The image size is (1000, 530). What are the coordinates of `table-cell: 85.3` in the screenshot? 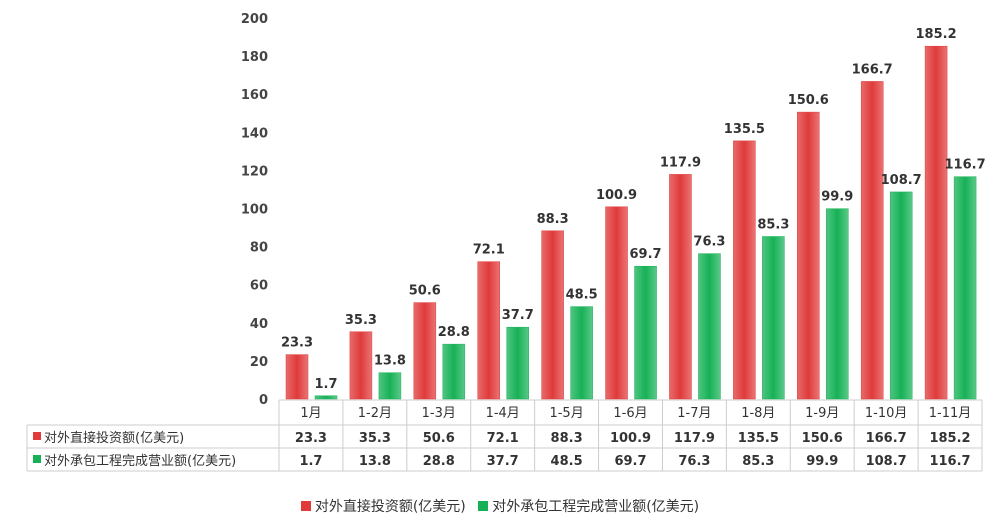 It's located at (758, 461).